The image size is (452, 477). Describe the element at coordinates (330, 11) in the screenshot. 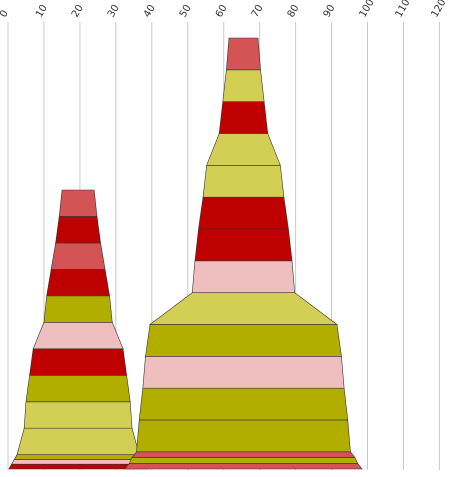

I see `x-tick-label: 90` at that location.